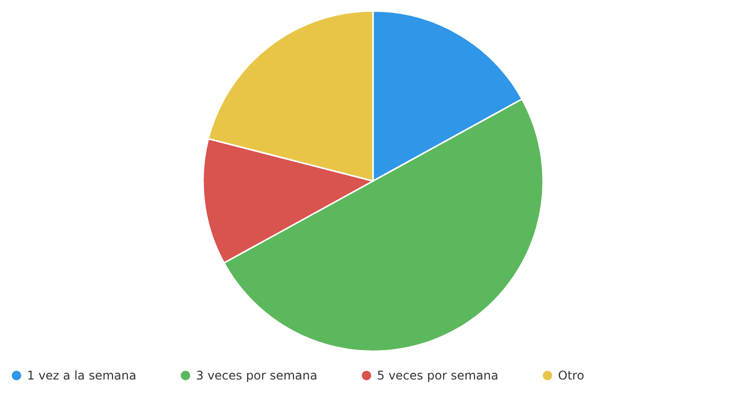 The height and width of the screenshot is (404, 746). What do you see at coordinates (81, 375) in the screenshot?
I see `legend-label: 1 vez a la semana` at bounding box center [81, 375].